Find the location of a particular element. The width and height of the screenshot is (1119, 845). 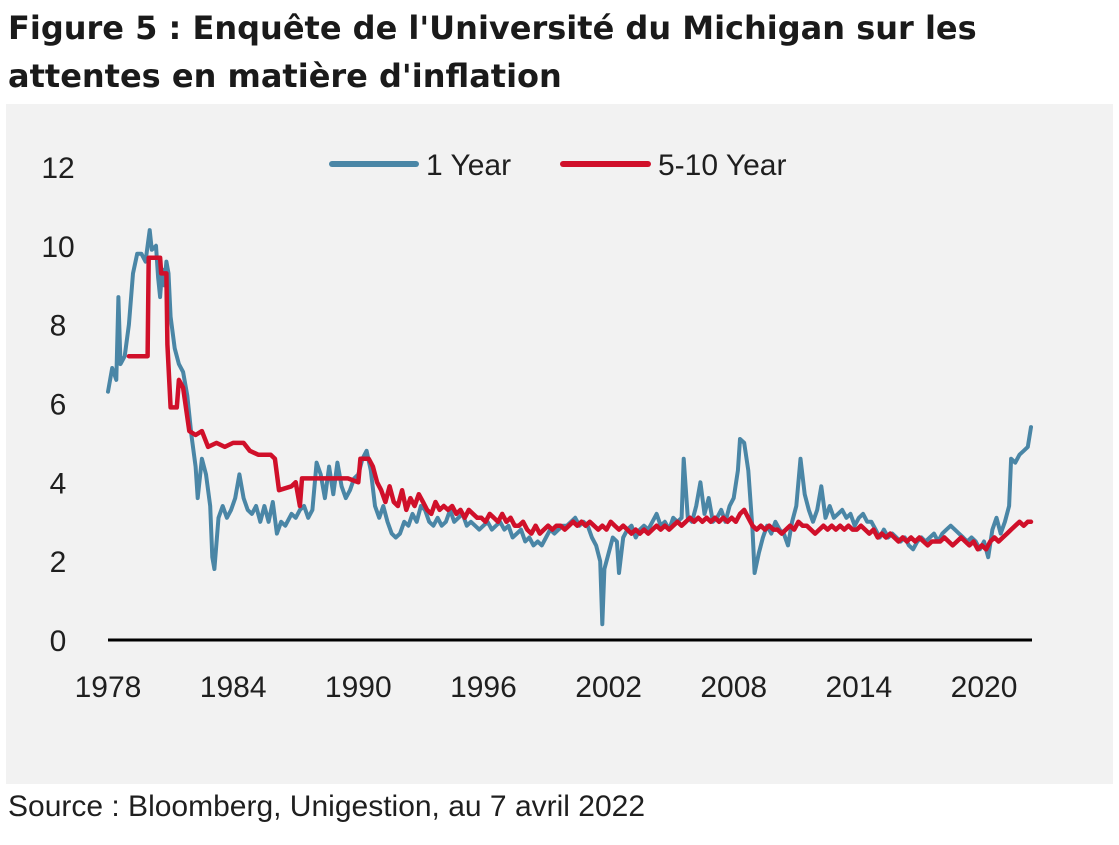

x-tick-label: 2014 is located at coordinates (859, 687).